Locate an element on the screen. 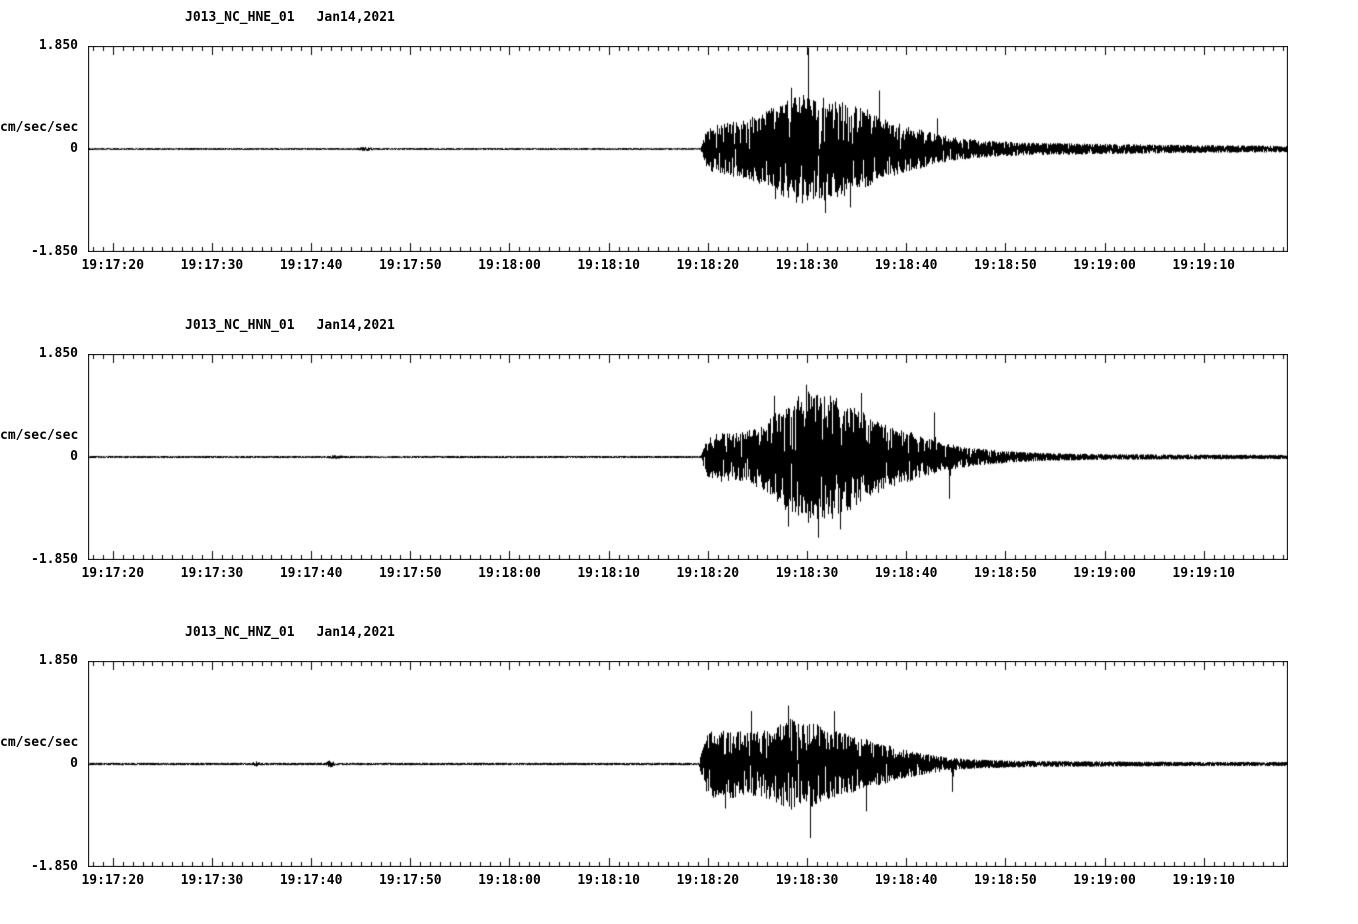  station-channel-label: J013_NC_HNZ_01 is located at coordinates (240, 632).